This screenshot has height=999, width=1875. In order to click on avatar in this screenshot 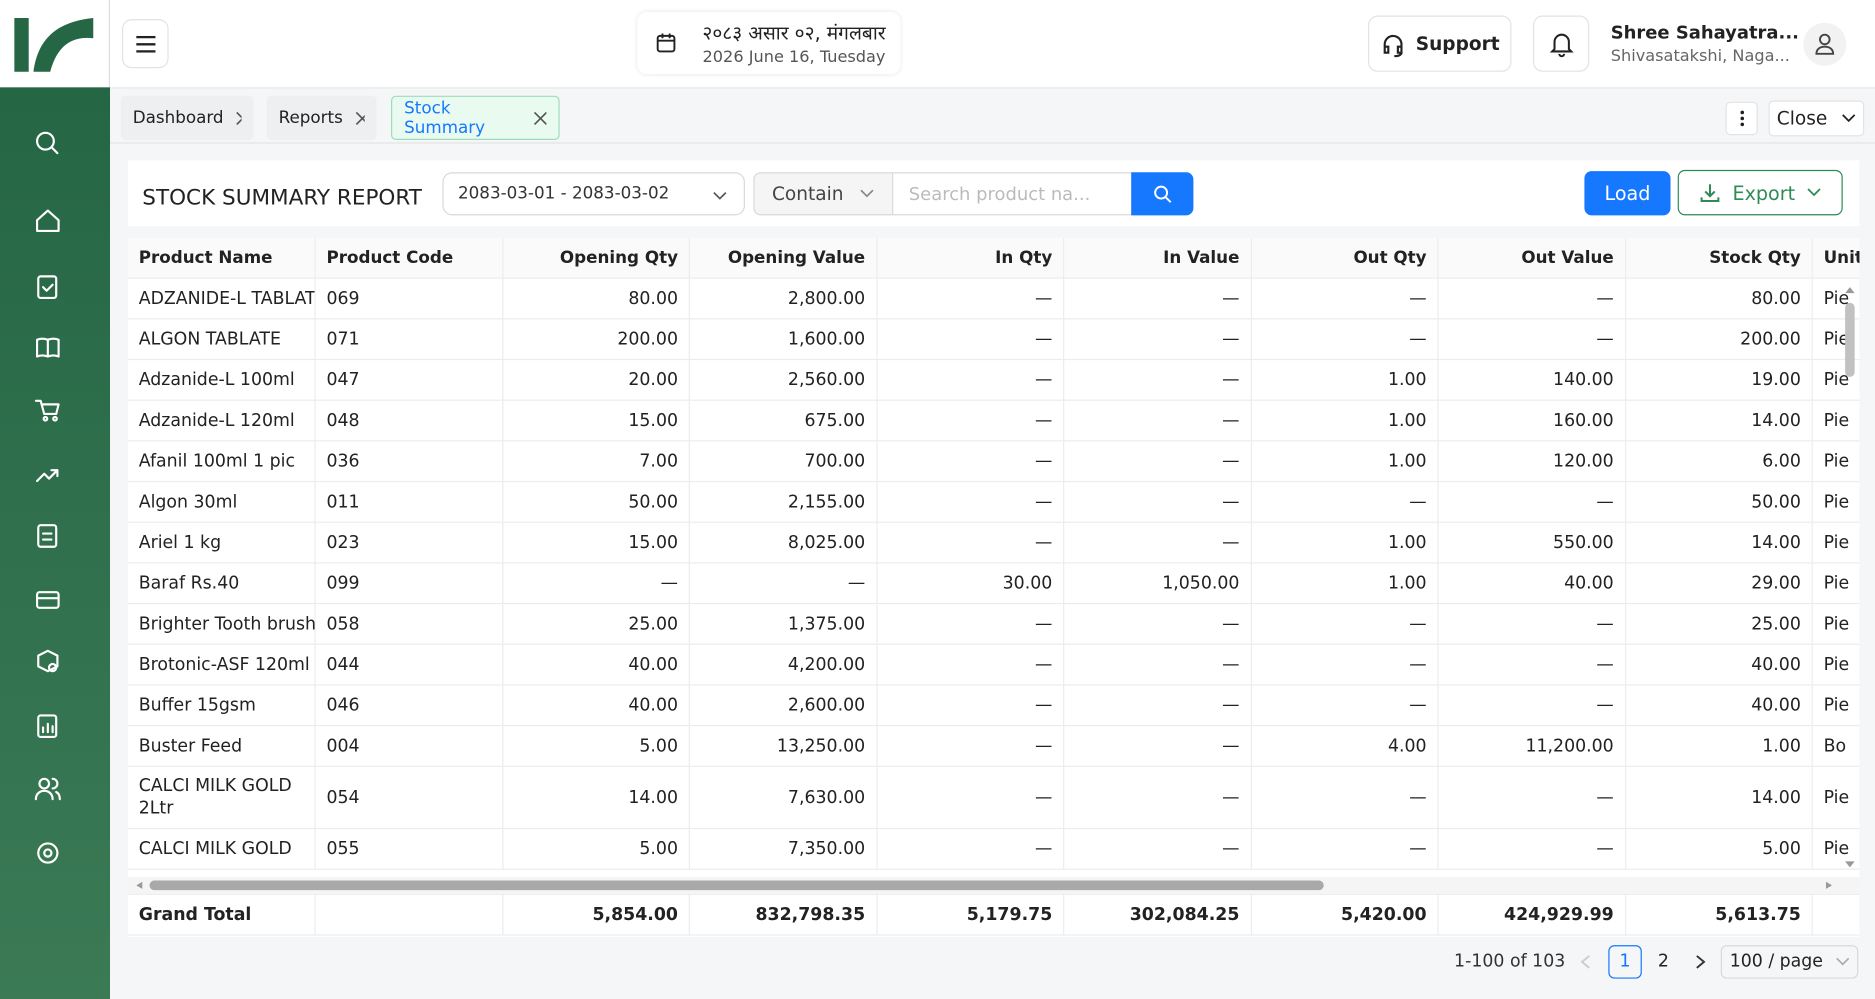, I will do `click(1824, 44)`.